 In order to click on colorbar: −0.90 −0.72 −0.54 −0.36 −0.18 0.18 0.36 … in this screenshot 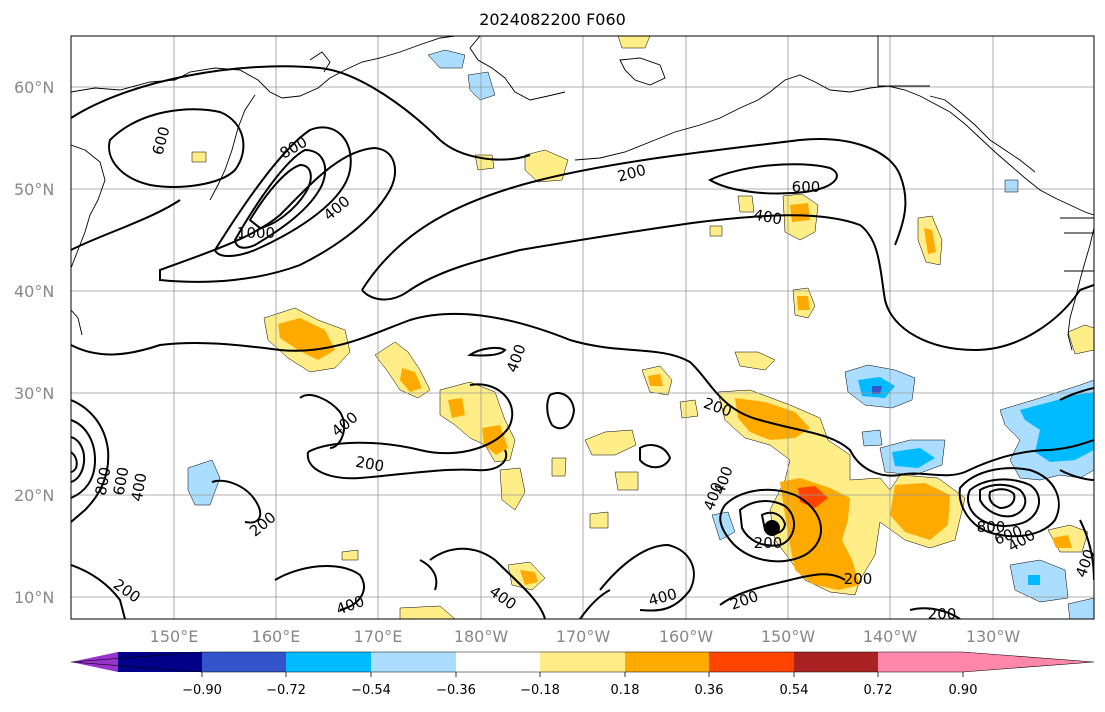, I will do `click(582, 674)`.